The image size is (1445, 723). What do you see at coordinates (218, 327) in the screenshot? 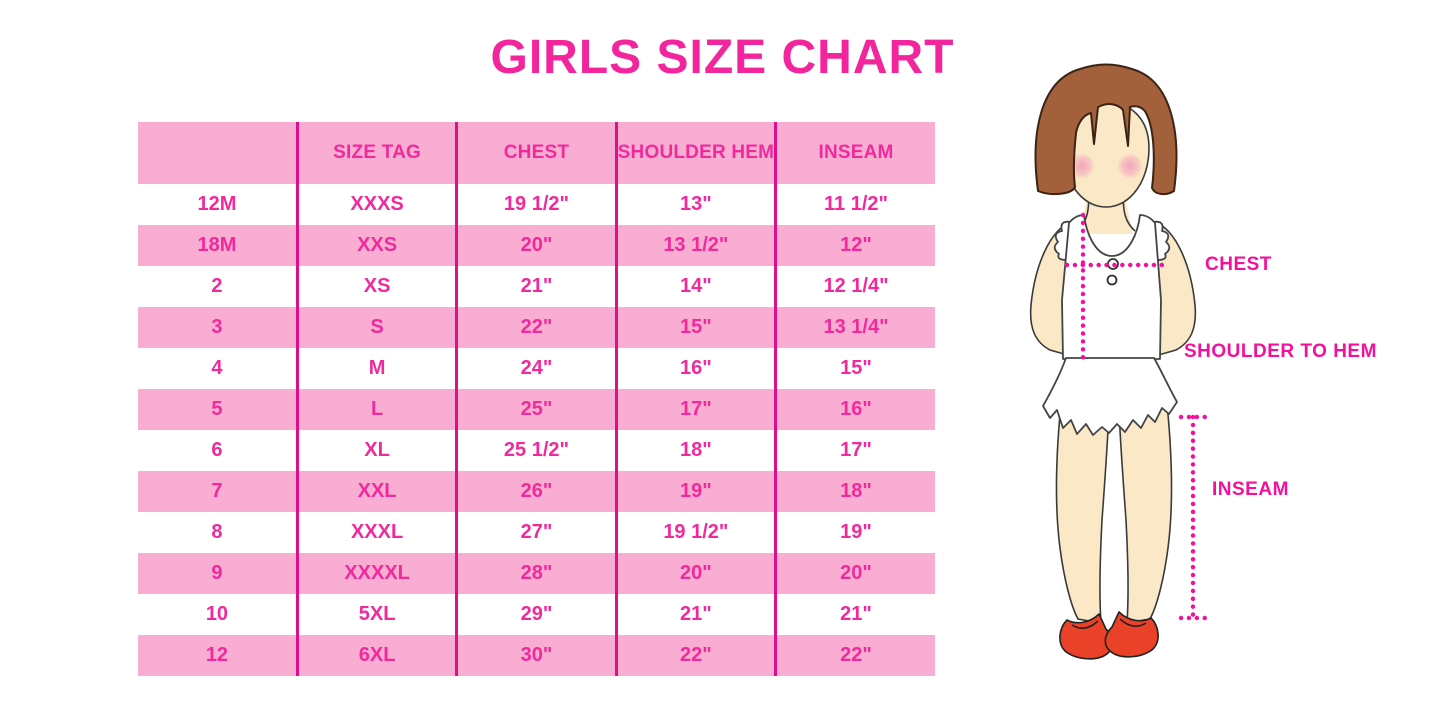
I see `table-cell: 3` at bounding box center [218, 327].